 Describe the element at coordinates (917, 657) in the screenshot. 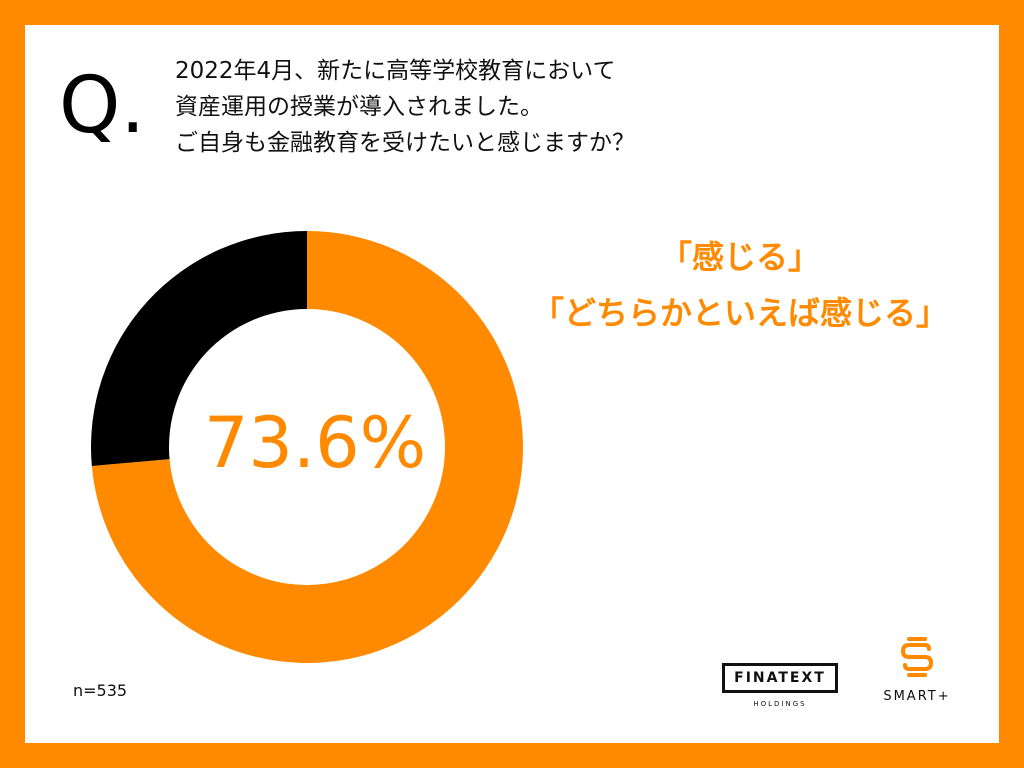

I see `smart-plus-logo-icon` at that location.